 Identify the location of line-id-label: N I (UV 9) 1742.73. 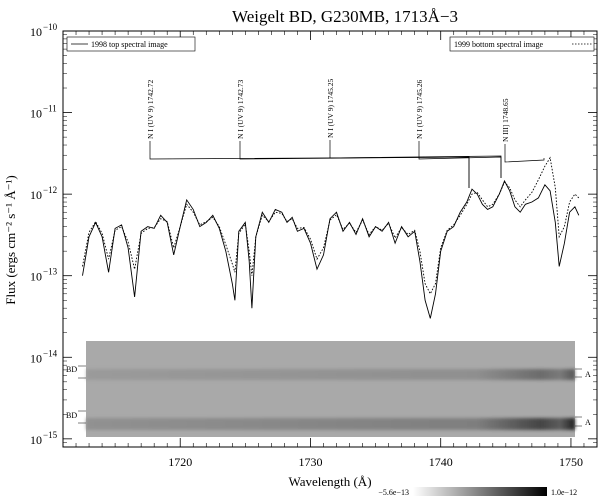
(240, 109).